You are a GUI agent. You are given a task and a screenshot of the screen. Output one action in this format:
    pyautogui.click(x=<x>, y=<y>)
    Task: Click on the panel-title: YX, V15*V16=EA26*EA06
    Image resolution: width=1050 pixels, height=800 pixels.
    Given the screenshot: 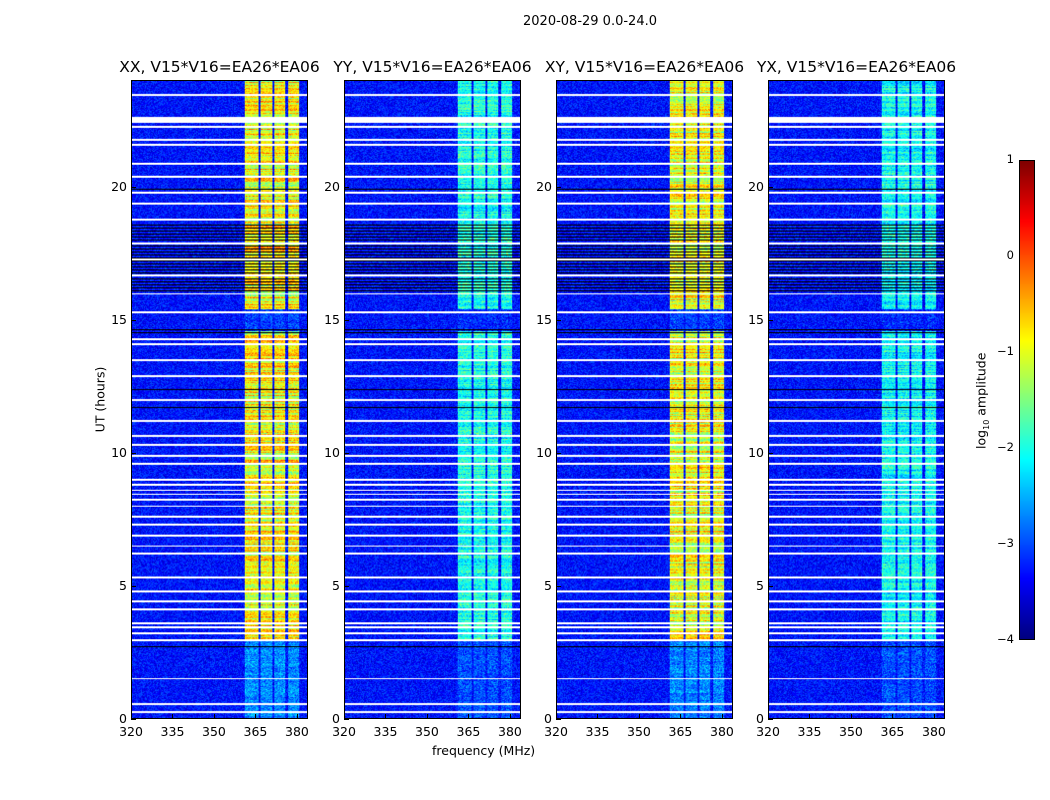 What is the action you would take?
    pyautogui.click(x=856, y=67)
    